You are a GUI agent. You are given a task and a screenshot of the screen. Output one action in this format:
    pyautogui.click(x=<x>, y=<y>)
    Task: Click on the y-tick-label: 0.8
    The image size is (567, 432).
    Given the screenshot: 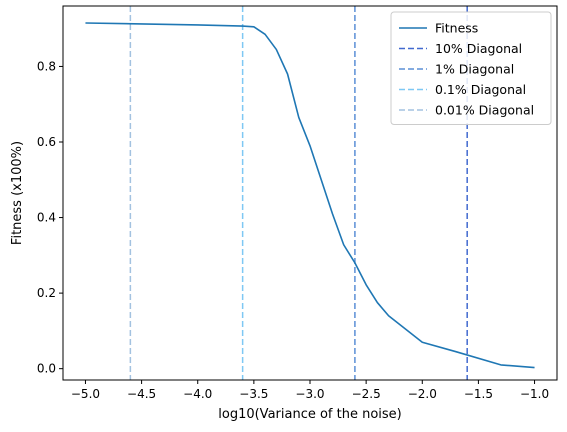 What is the action you would take?
    pyautogui.click(x=46, y=66)
    